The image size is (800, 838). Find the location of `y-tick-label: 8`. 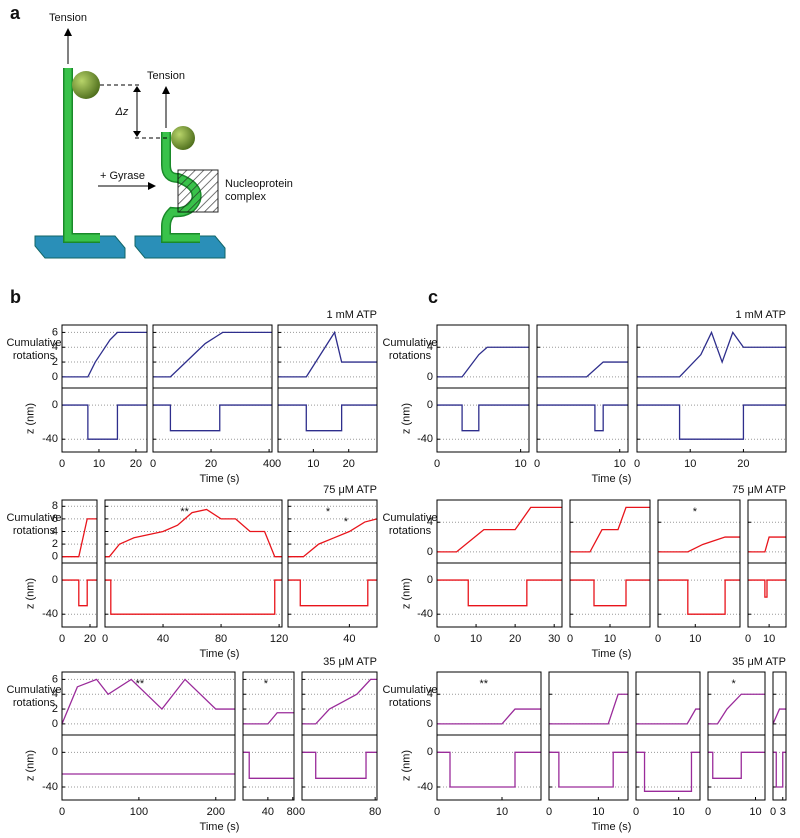

y-tick-label: 8 is located at coordinates (55, 506).